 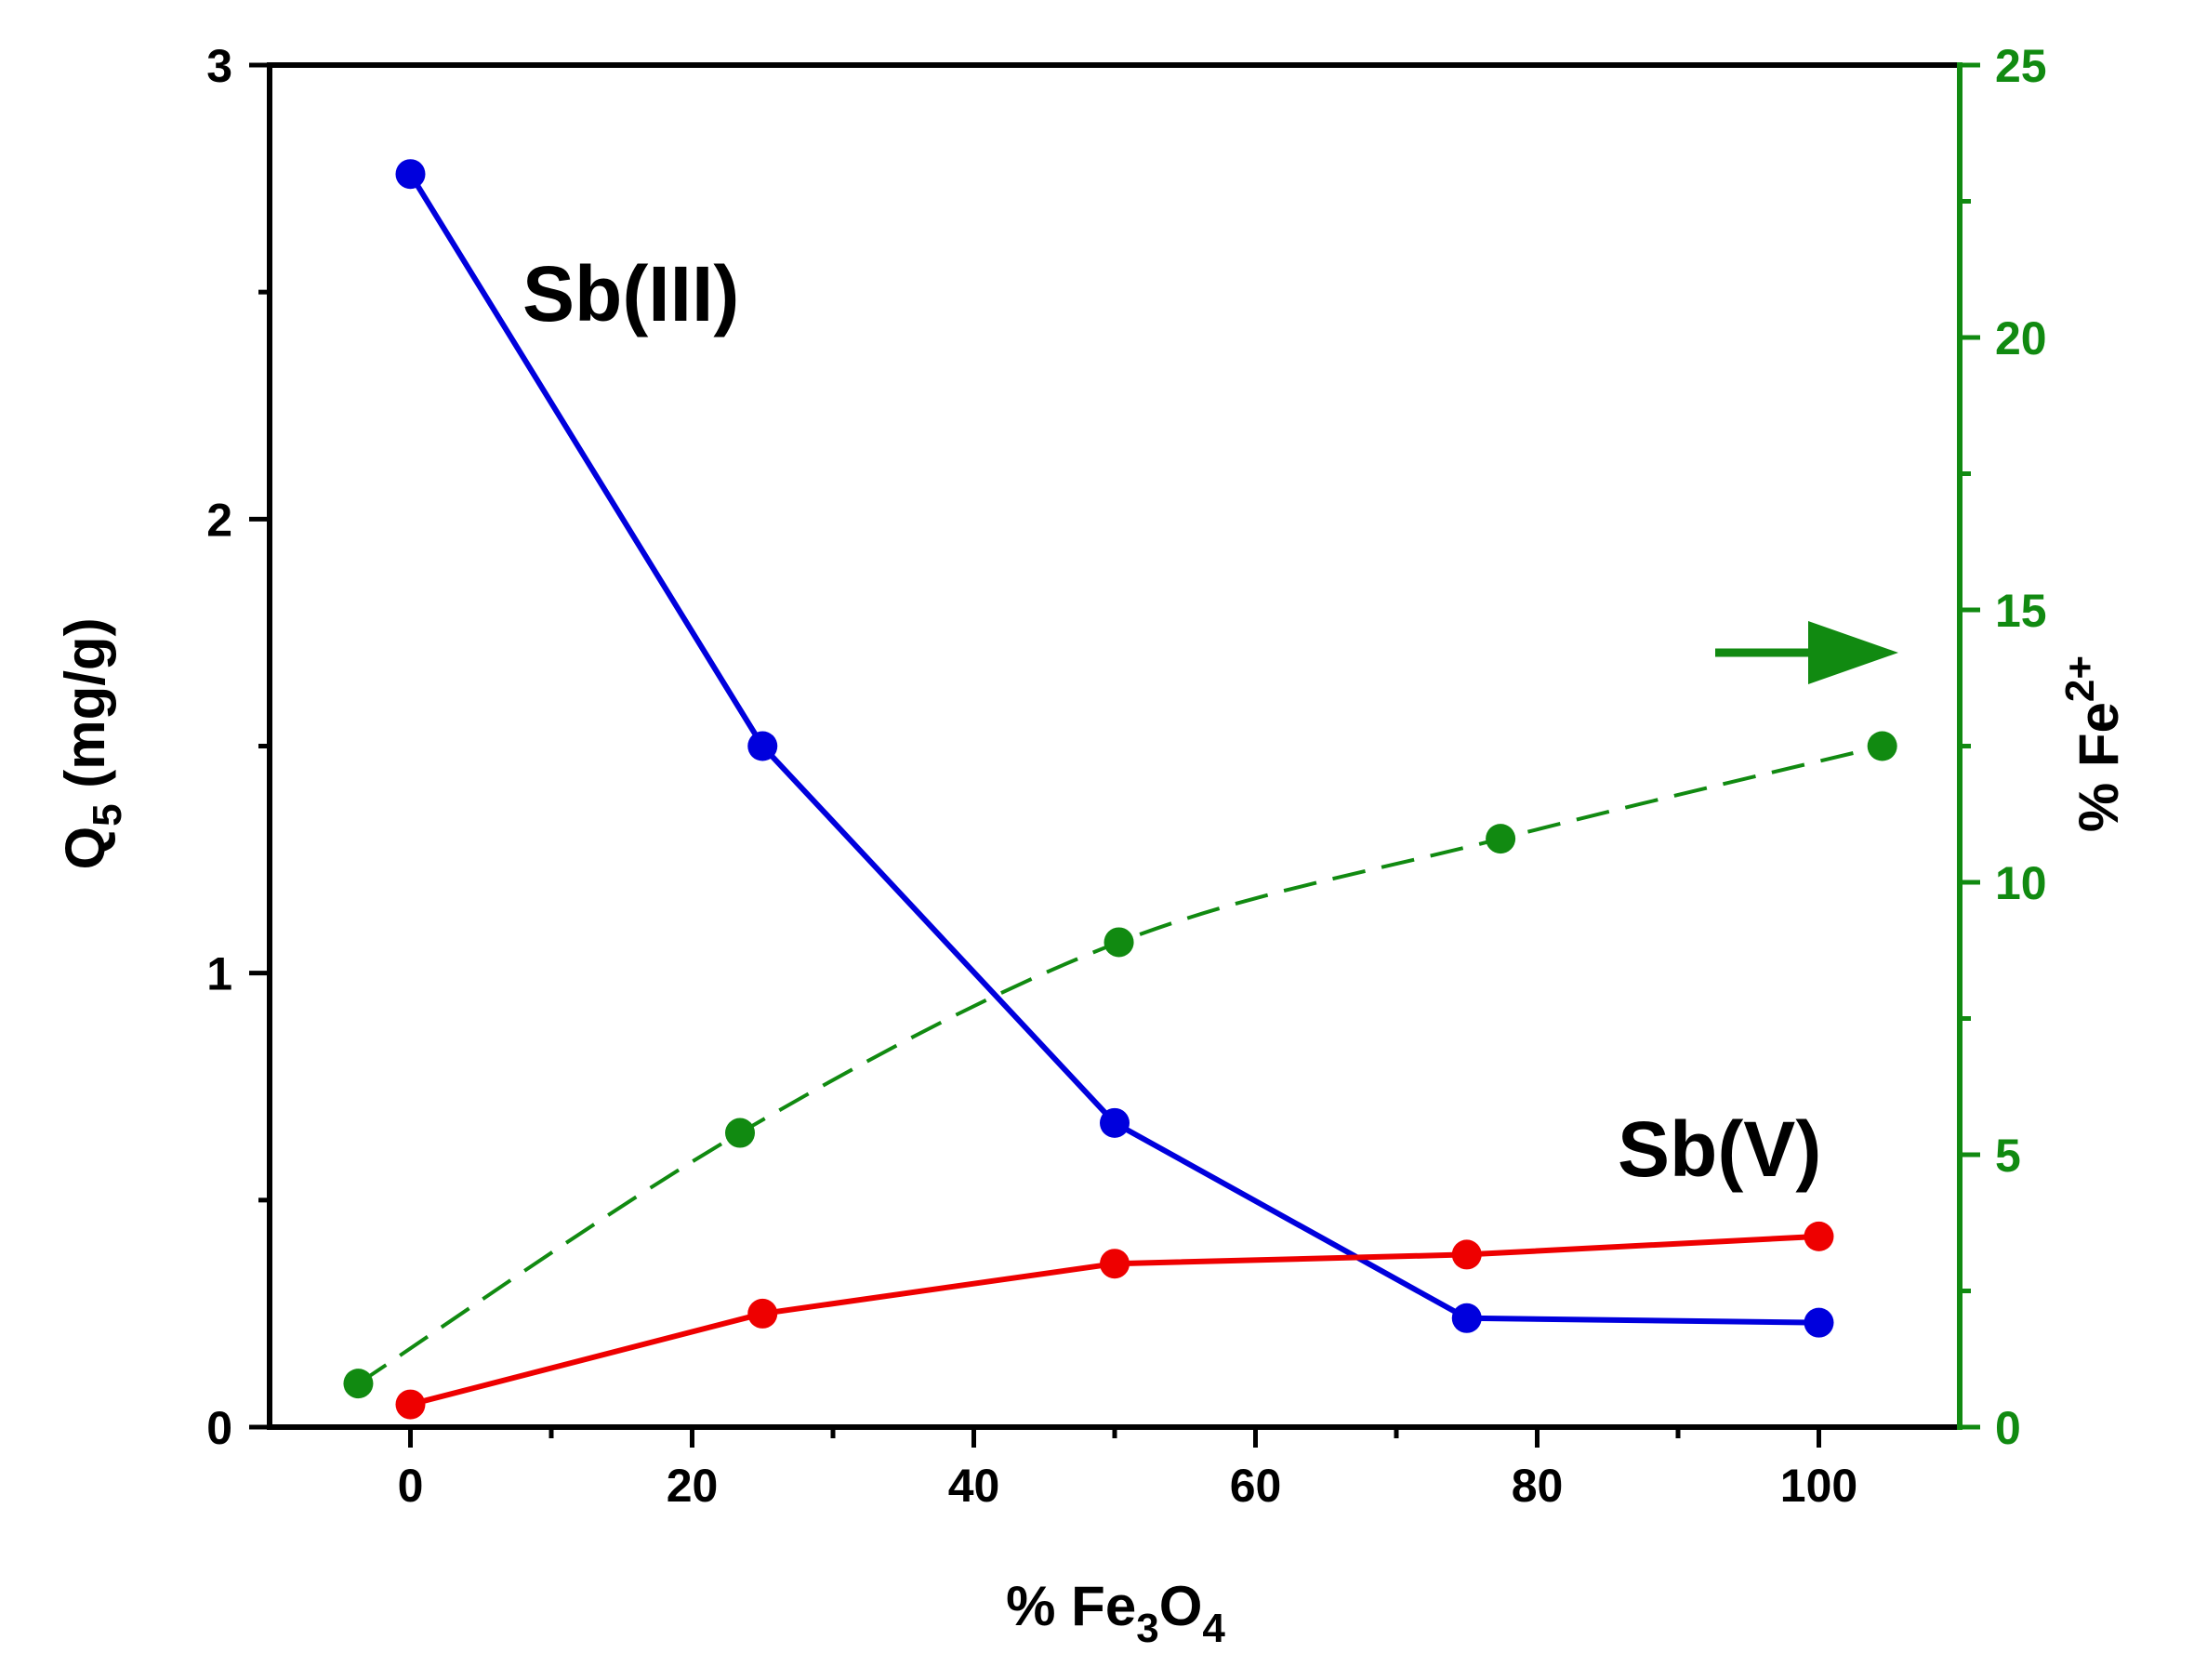 I want to click on y-right-tick-label: 5, so click(x=2008, y=1156).